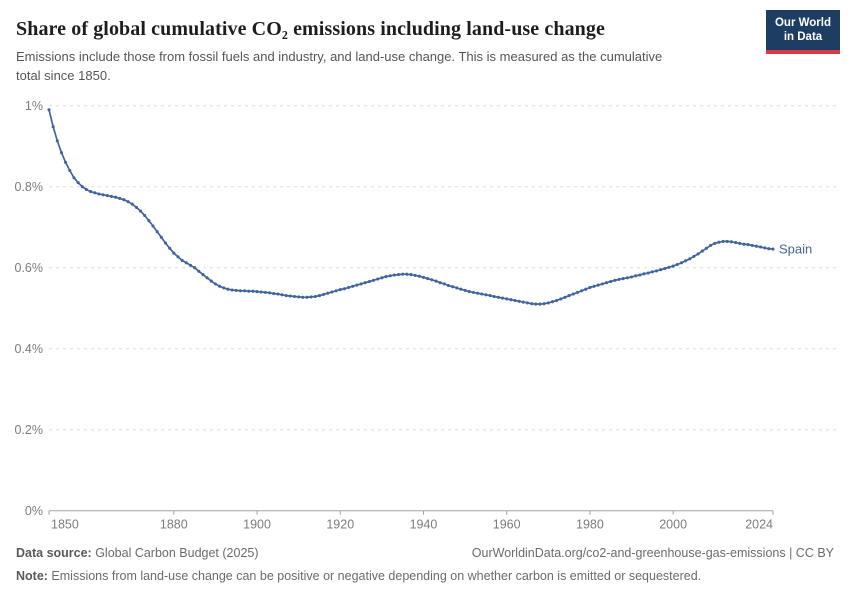 The width and height of the screenshot is (850, 600). What do you see at coordinates (29, 187) in the screenshot?
I see `y-tick-label: 0.8%` at bounding box center [29, 187].